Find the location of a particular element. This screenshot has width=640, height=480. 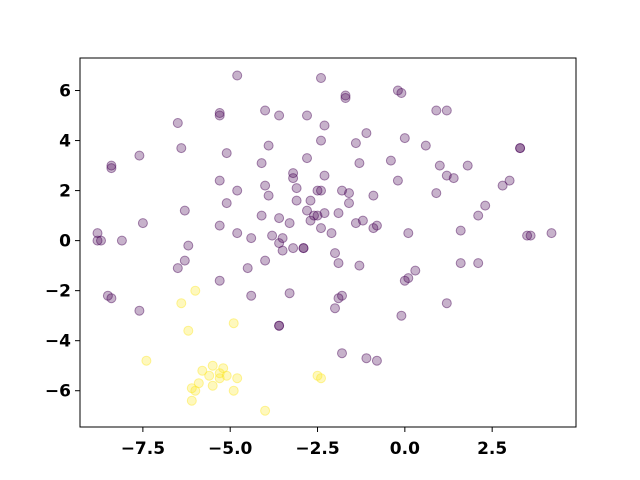

x-tick-label: −7.5 is located at coordinates (143, 449).